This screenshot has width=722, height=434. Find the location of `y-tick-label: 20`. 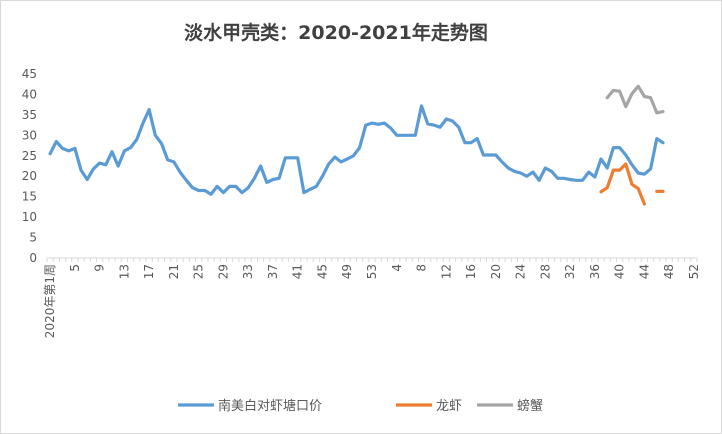

y-tick-label: 20 is located at coordinates (29, 176).